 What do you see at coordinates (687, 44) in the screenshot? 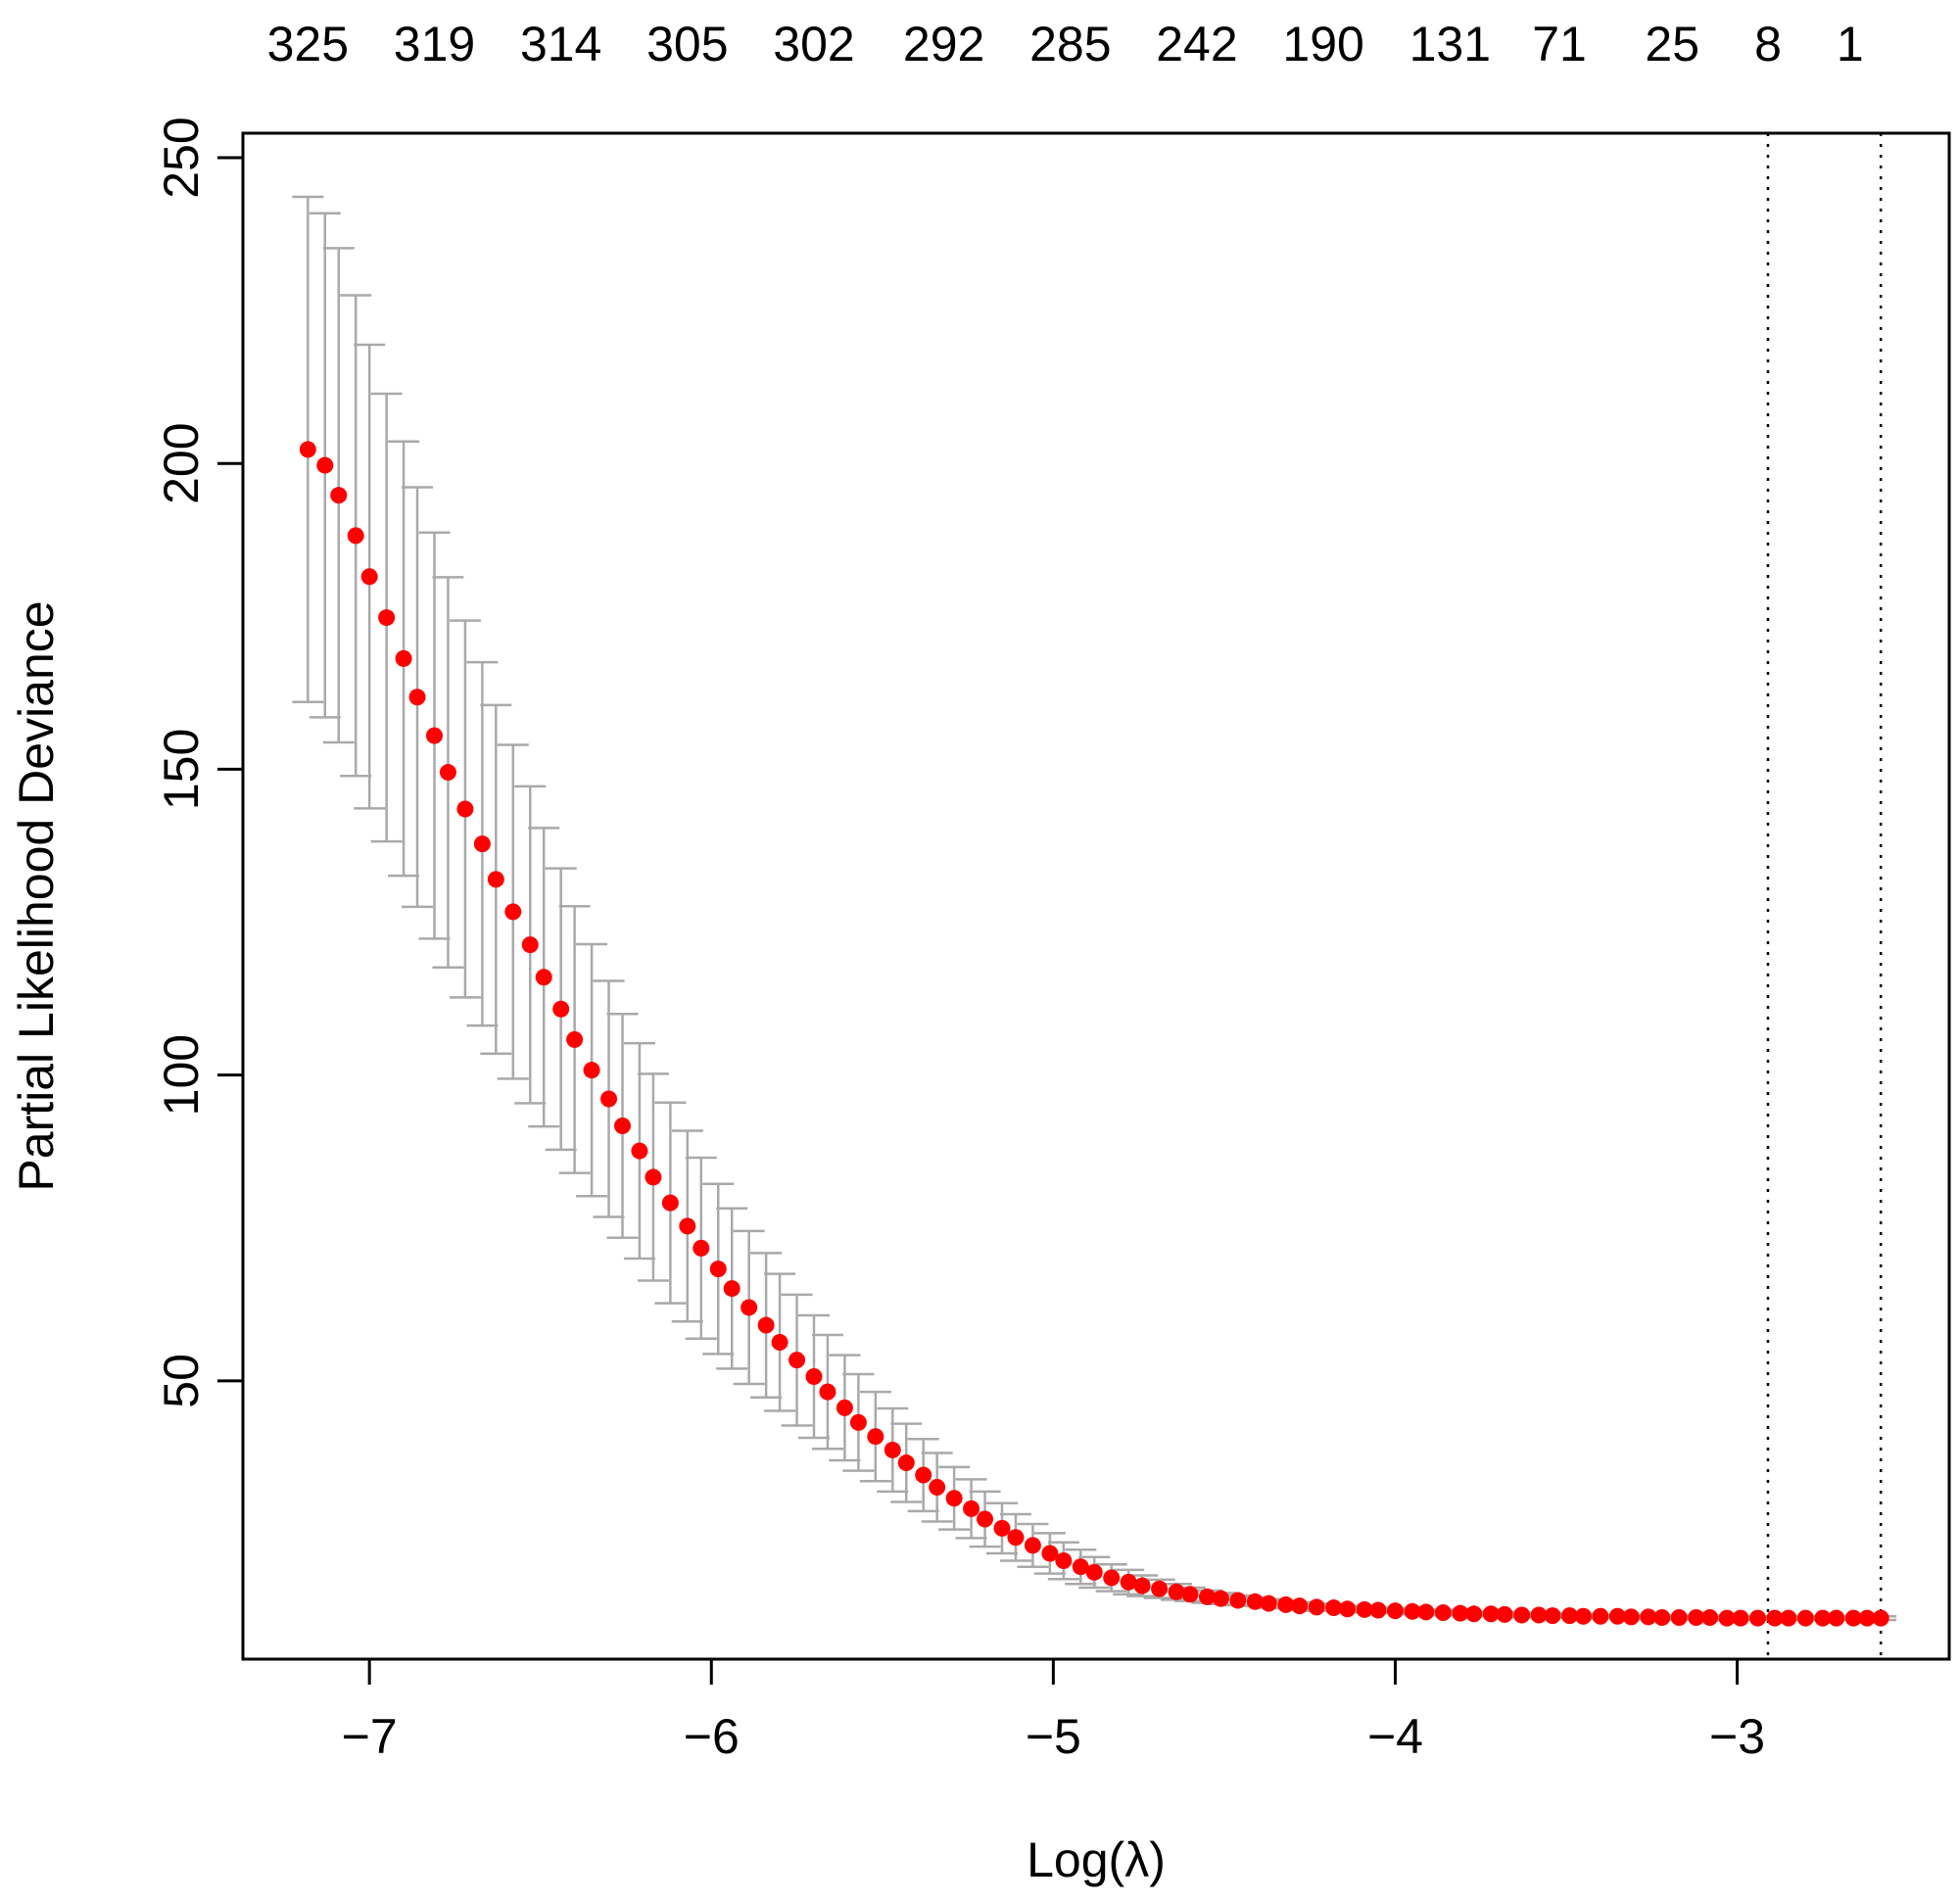
I see `top-axis-label: 305` at bounding box center [687, 44].